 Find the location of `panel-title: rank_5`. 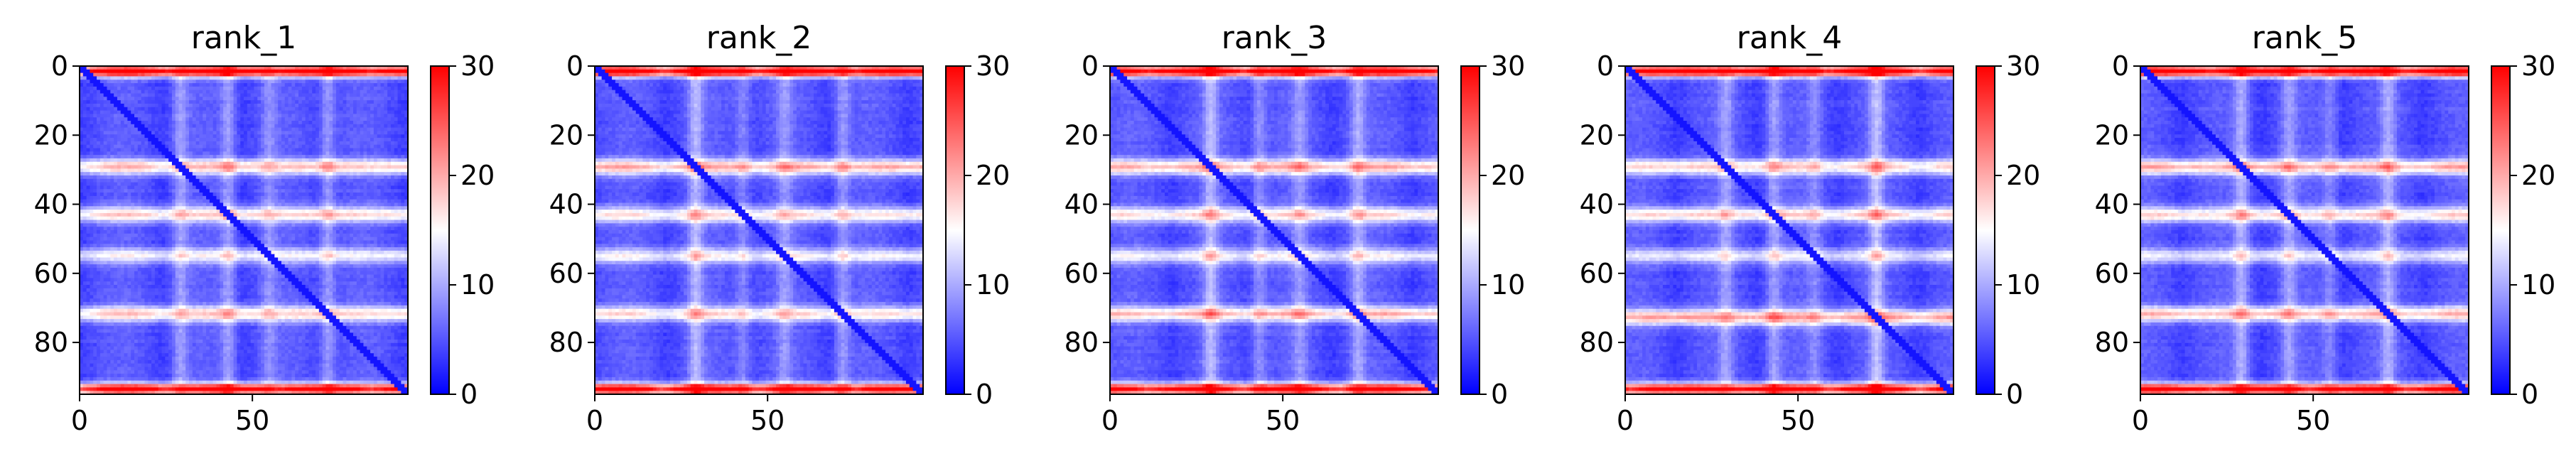

panel-title: rank_5 is located at coordinates (2305, 38).